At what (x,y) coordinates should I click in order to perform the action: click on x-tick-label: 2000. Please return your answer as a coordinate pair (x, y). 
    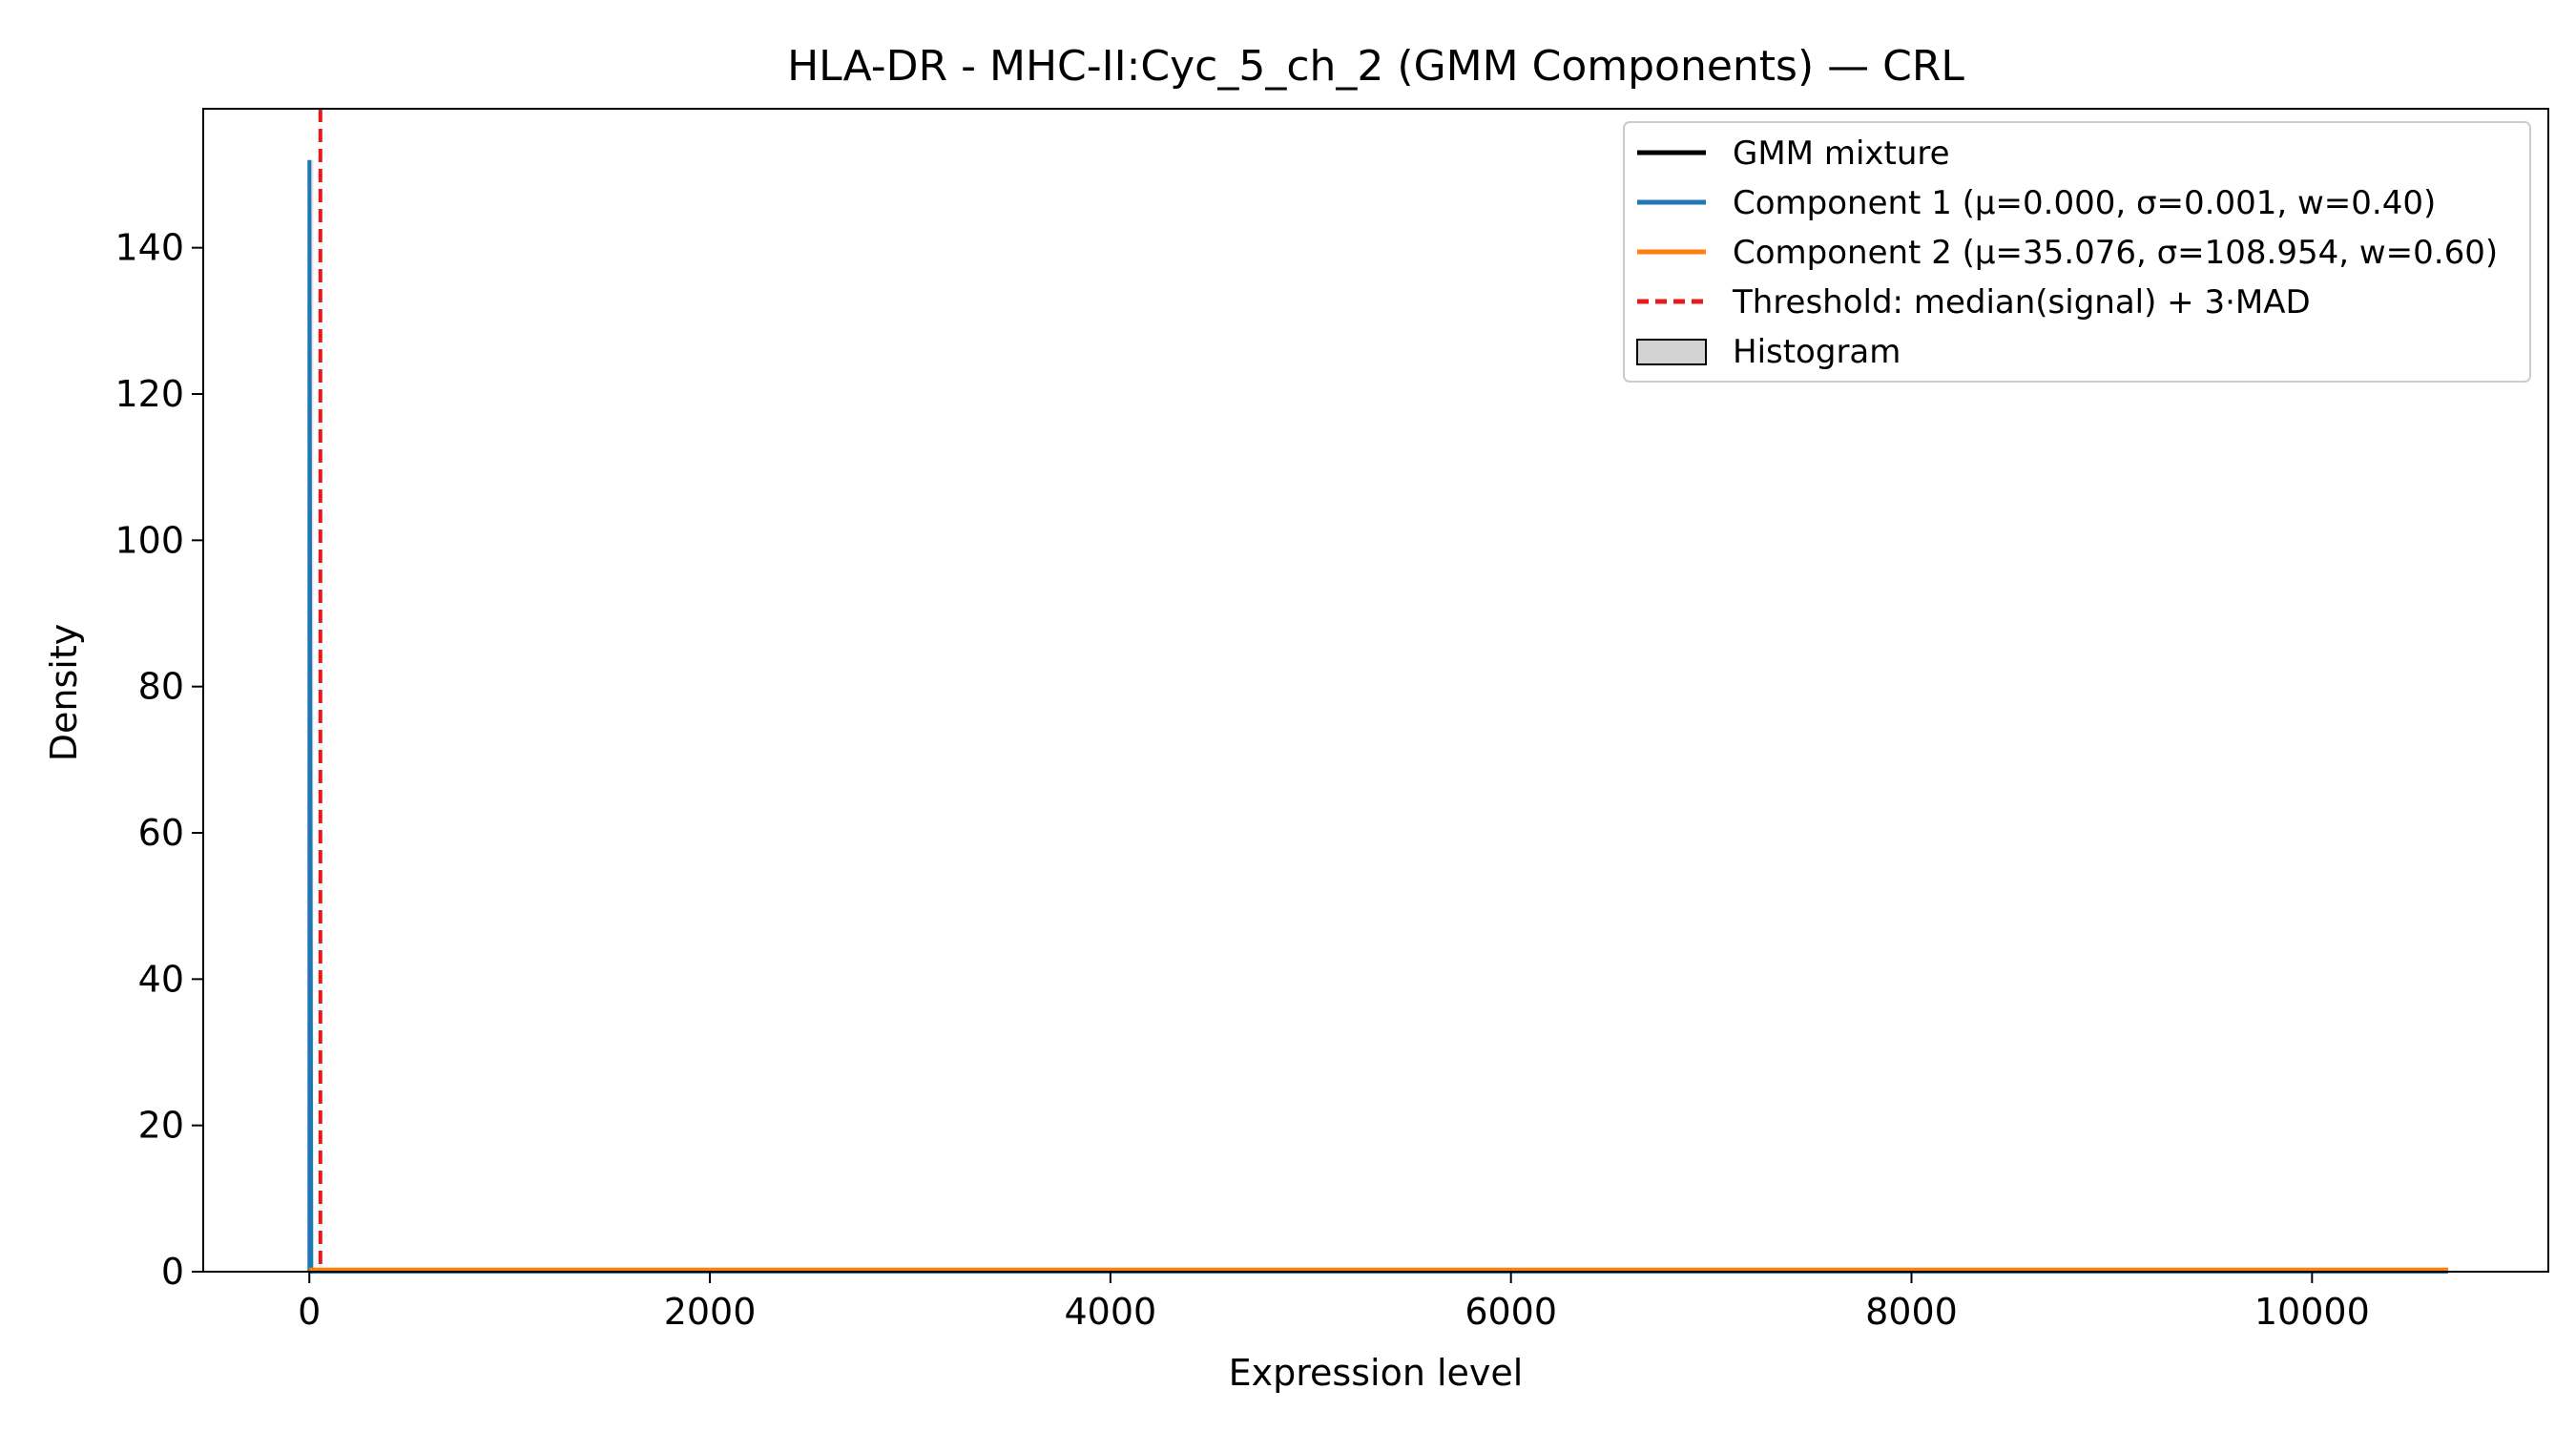
    Looking at the image, I should click on (710, 1312).